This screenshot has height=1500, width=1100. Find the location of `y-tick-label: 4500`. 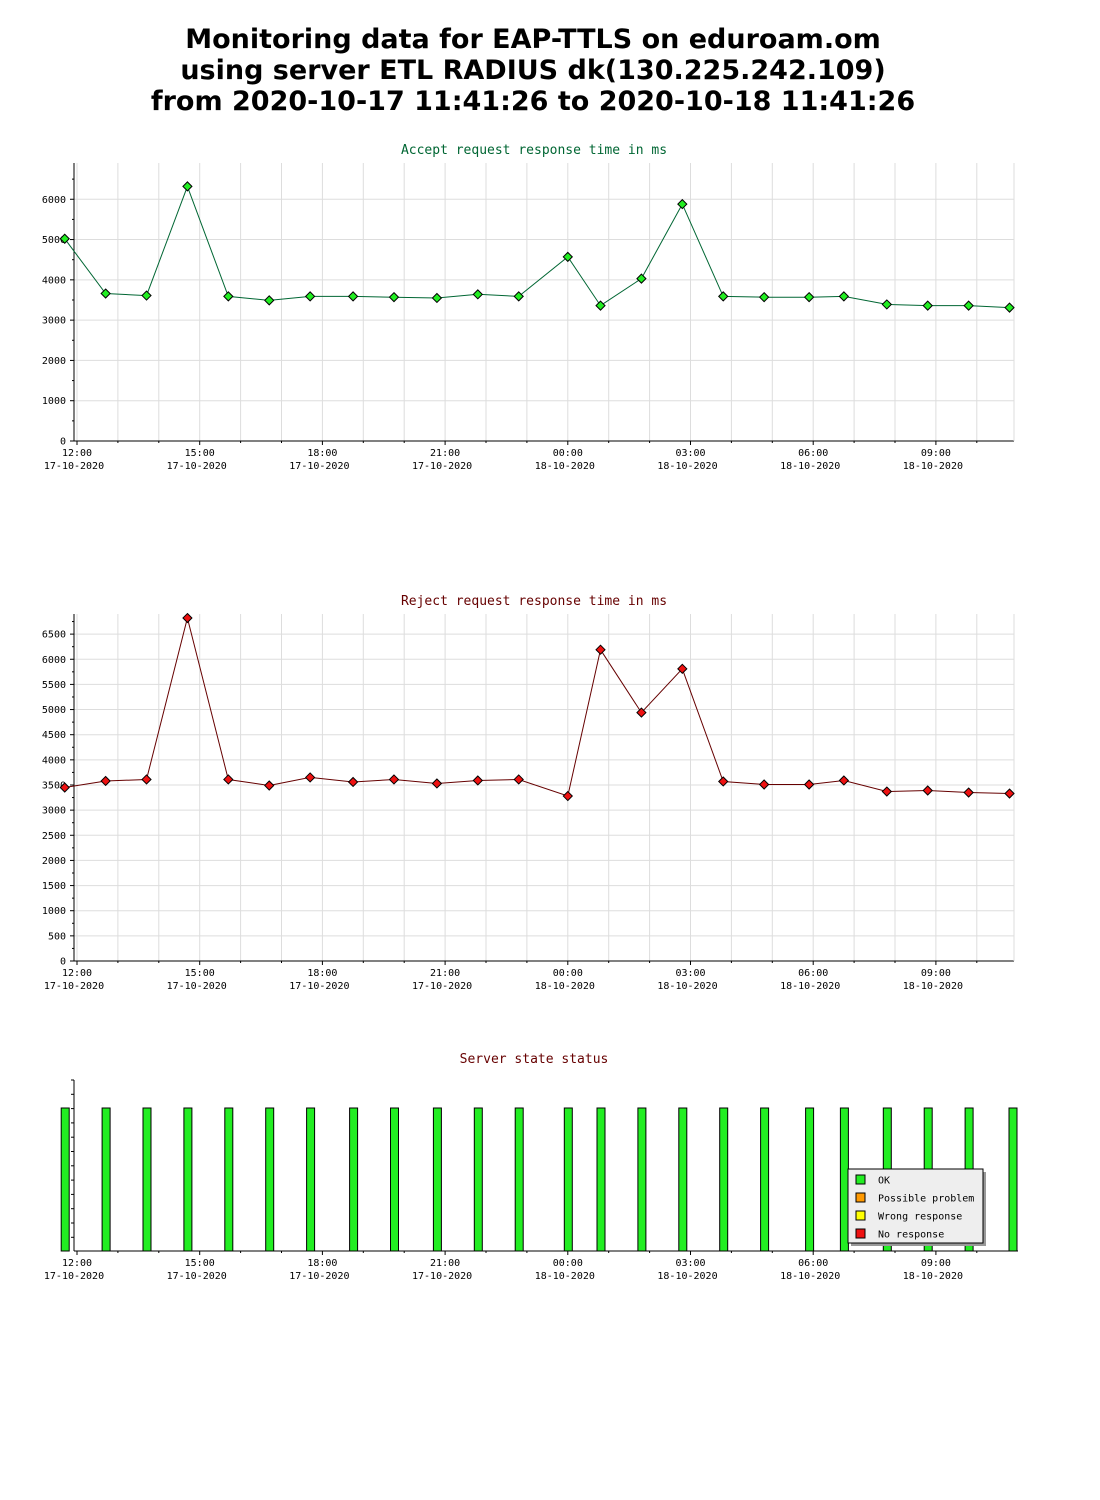

y-tick-label: 4500 is located at coordinates (54, 735).